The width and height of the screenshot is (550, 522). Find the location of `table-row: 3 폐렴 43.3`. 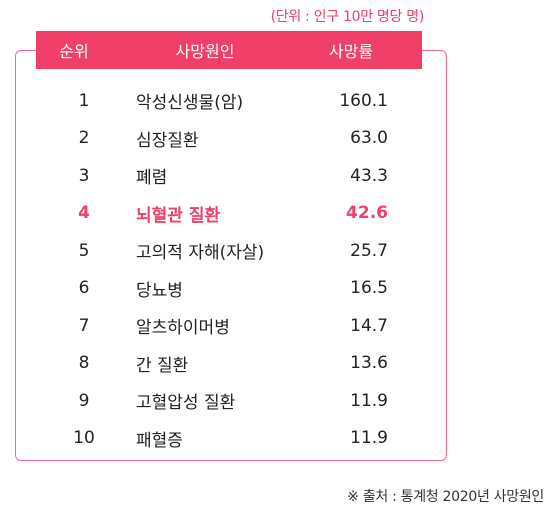

table-row: 3 폐렴 43.3 is located at coordinates (229, 176).